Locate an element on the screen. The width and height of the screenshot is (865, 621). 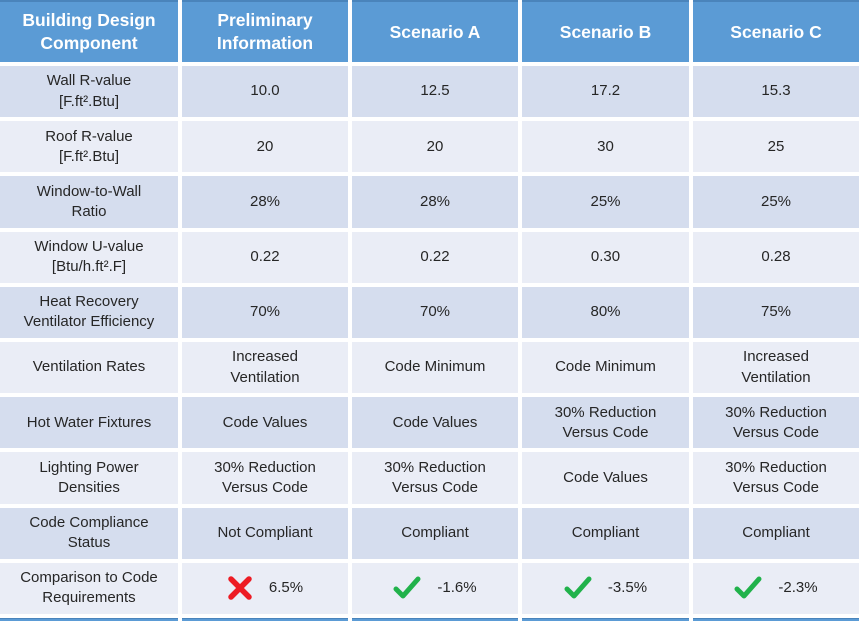
row-label-ventilation-rates: Ventilation Rates is located at coordinates (89, 368).